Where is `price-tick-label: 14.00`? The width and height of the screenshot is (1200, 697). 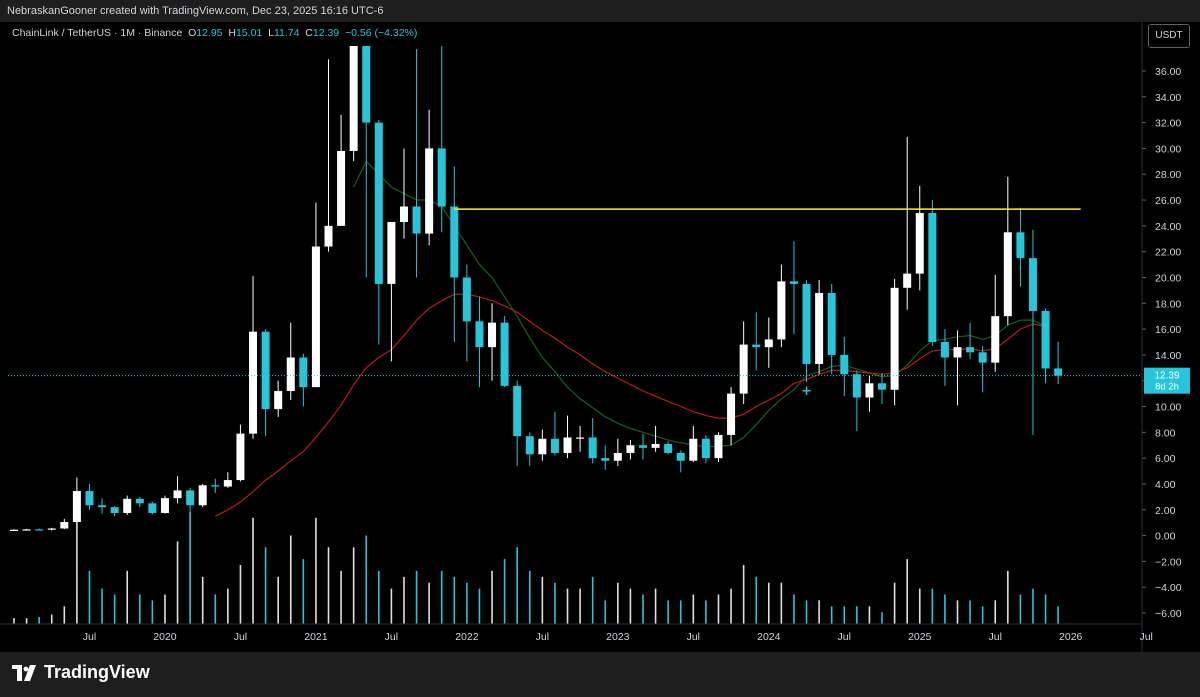
price-tick-label: 14.00 is located at coordinates (1168, 356).